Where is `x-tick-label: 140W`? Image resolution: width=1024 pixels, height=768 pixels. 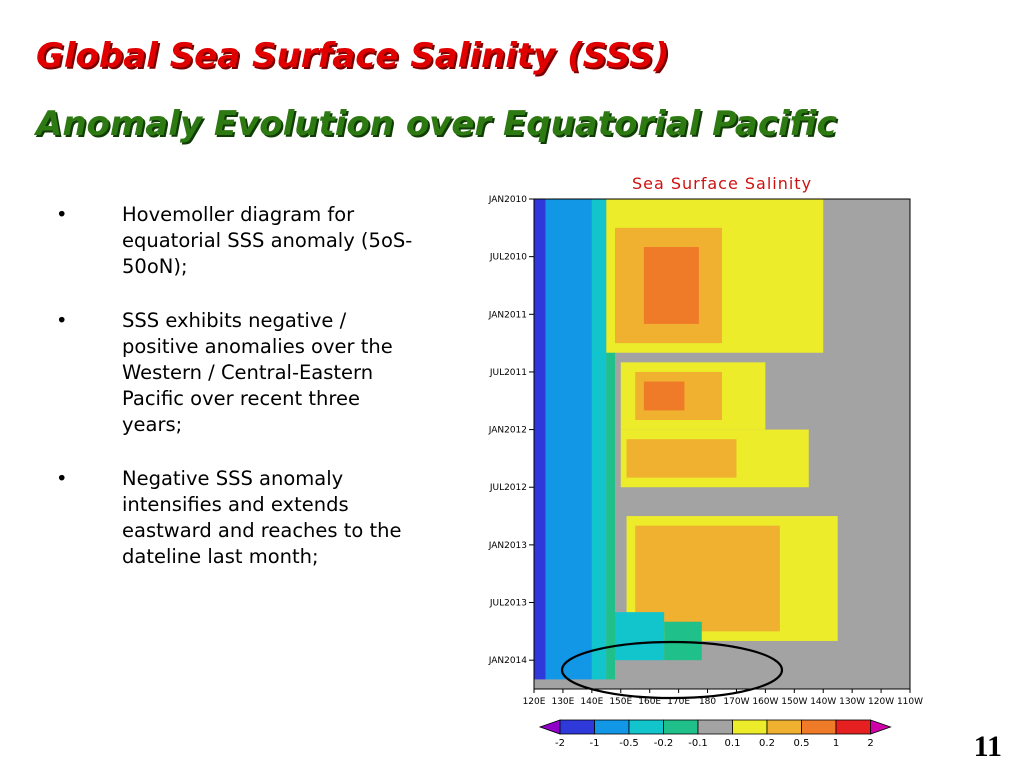
x-tick-label: 140W is located at coordinates (823, 702).